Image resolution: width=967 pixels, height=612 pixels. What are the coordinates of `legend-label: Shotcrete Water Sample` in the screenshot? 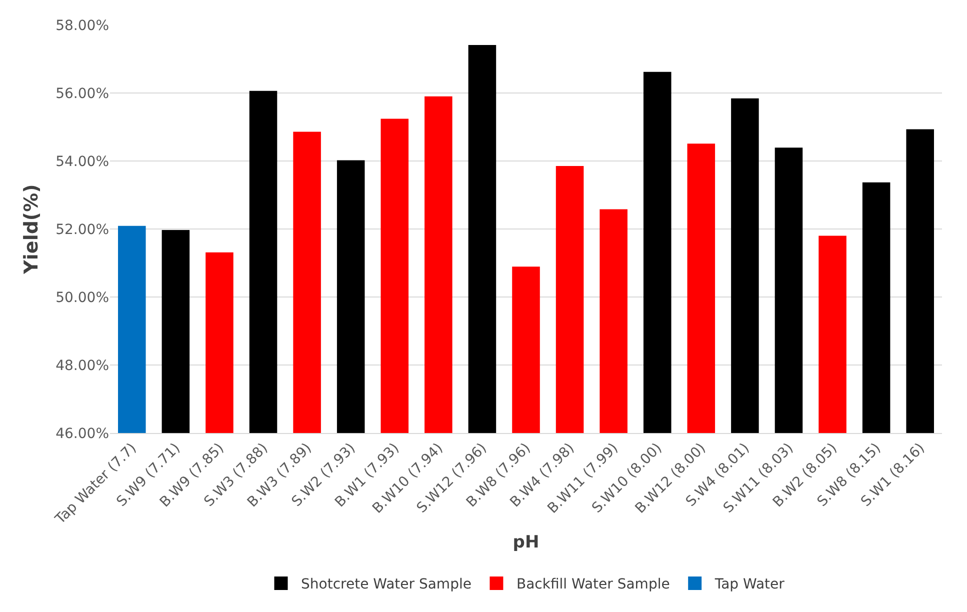 It's located at (386, 584).